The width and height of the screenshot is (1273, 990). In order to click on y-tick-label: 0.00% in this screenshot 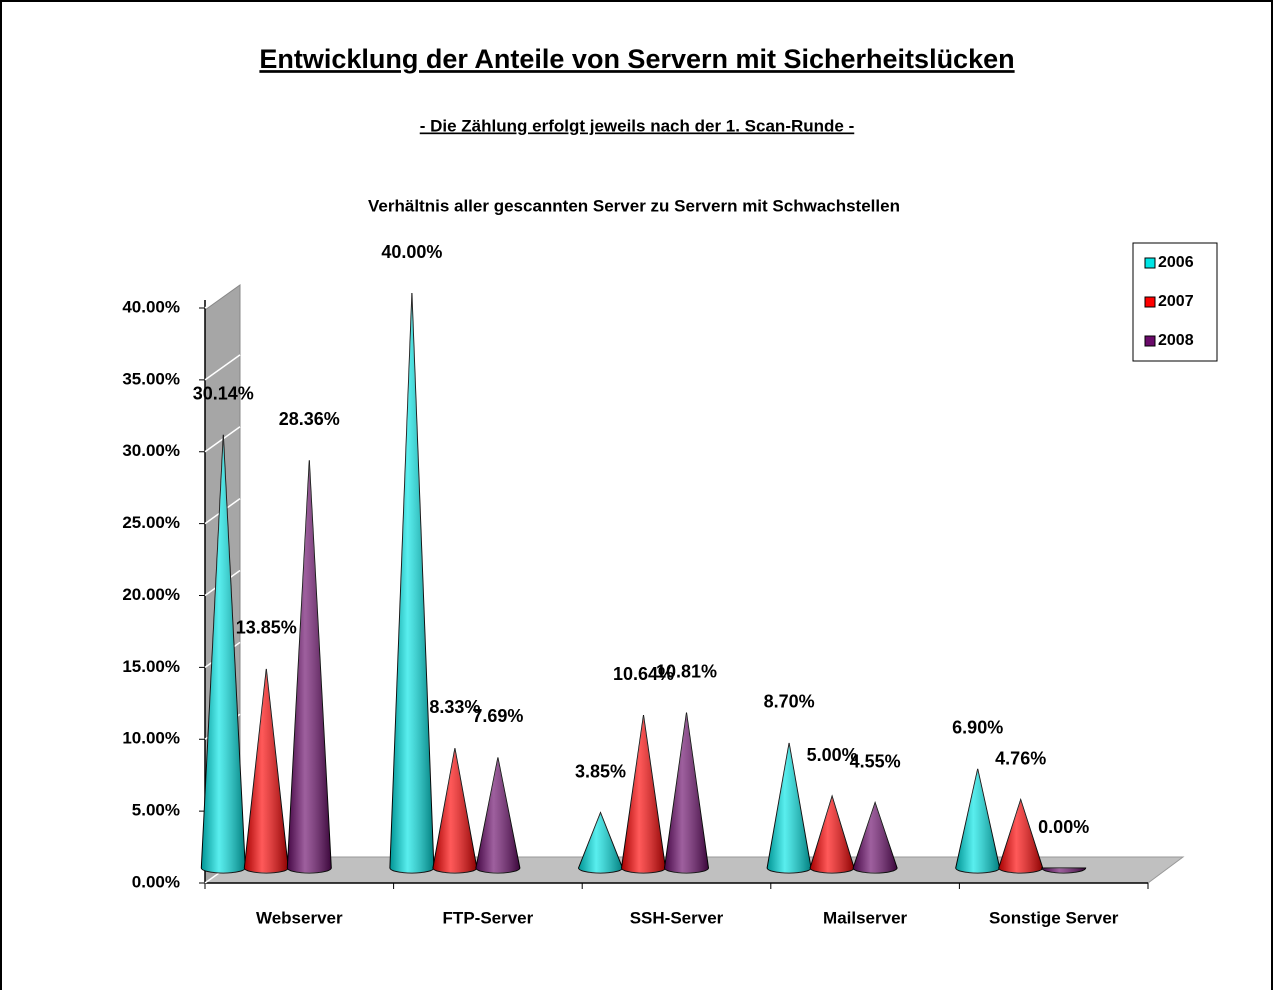, I will do `click(156, 881)`.